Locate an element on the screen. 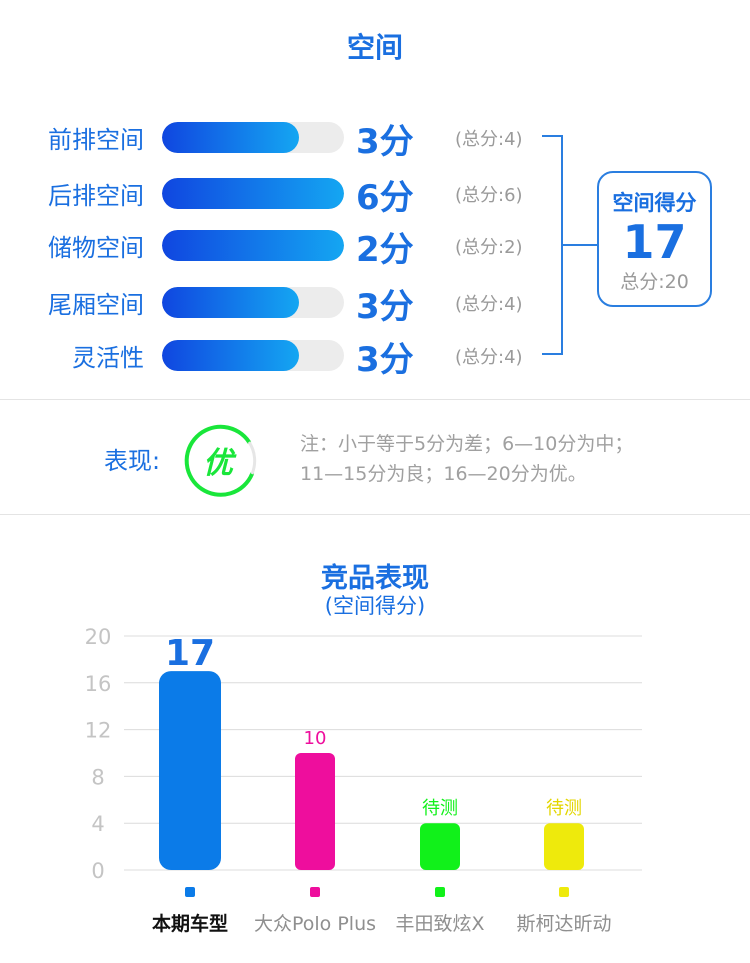  row-total-front: (总分:4) is located at coordinates (489, 139).